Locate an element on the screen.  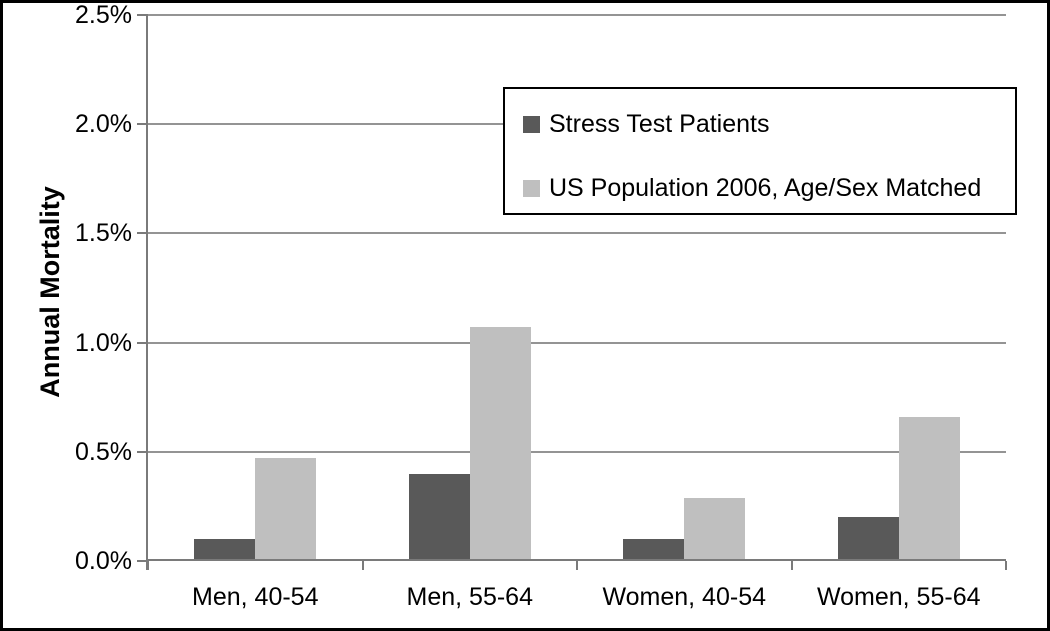
x-axis-category-label: Women, 40-54 is located at coordinates (684, 597).